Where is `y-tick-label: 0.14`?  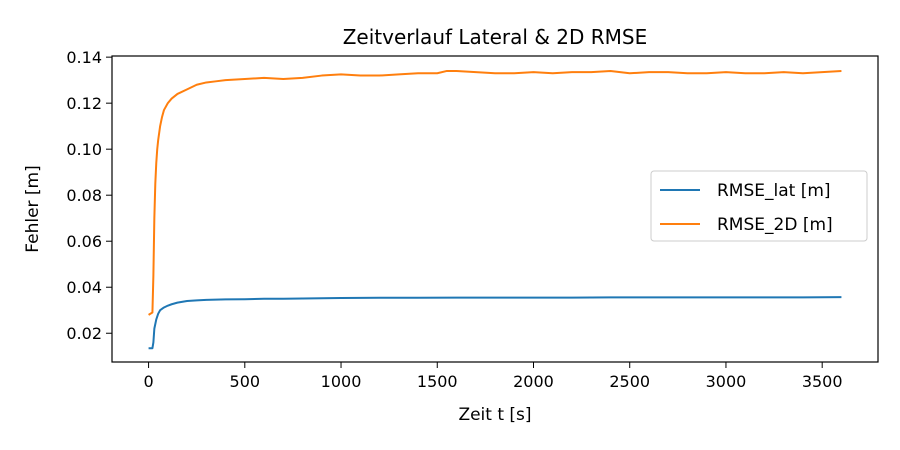
y-tick-label: 0.14 is located at coordinates (84, 57).